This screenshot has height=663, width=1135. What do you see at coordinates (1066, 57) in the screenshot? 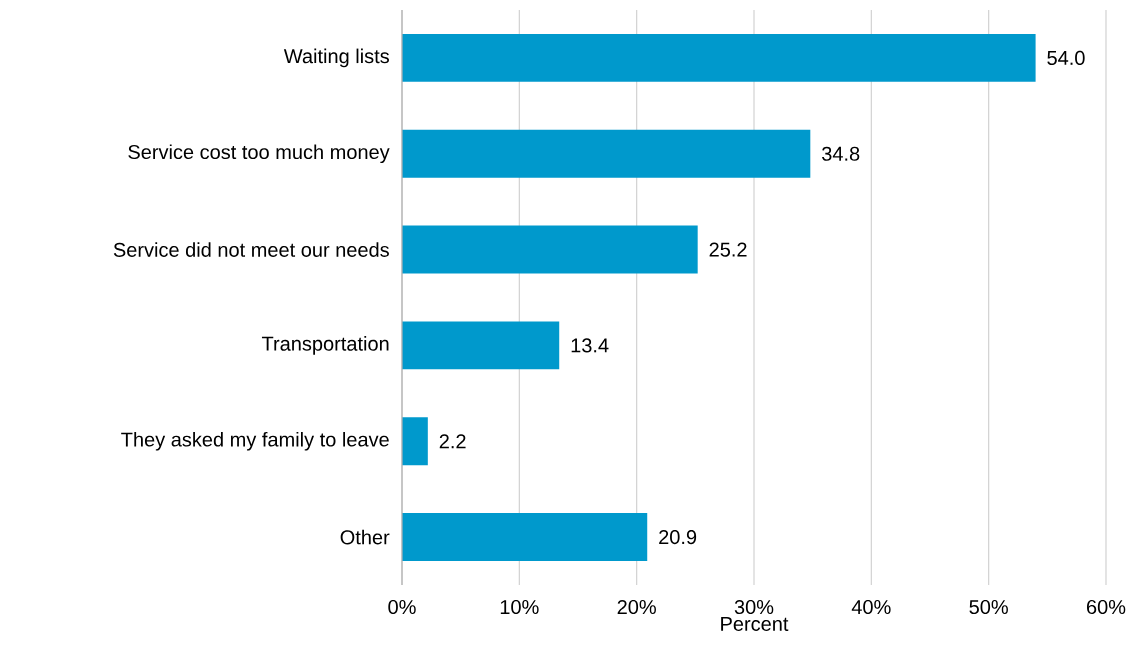
I see `data-label: 54.0` at bounding box center [1066, 57].